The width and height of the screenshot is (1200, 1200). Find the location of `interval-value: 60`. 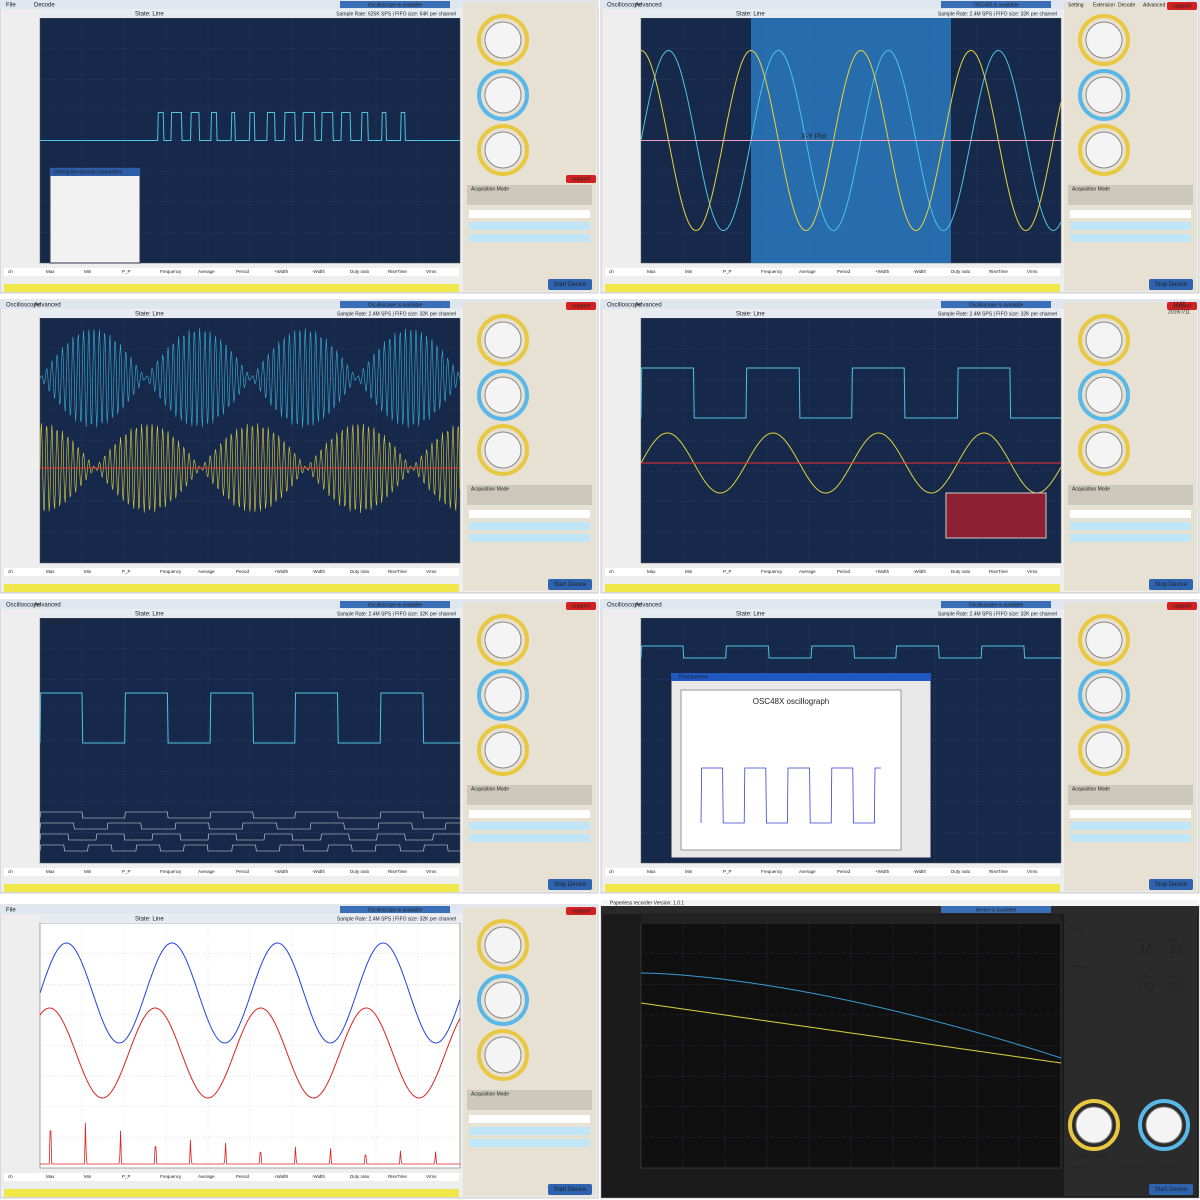

interval-value: 60 is located at coordinates (1176, 985).